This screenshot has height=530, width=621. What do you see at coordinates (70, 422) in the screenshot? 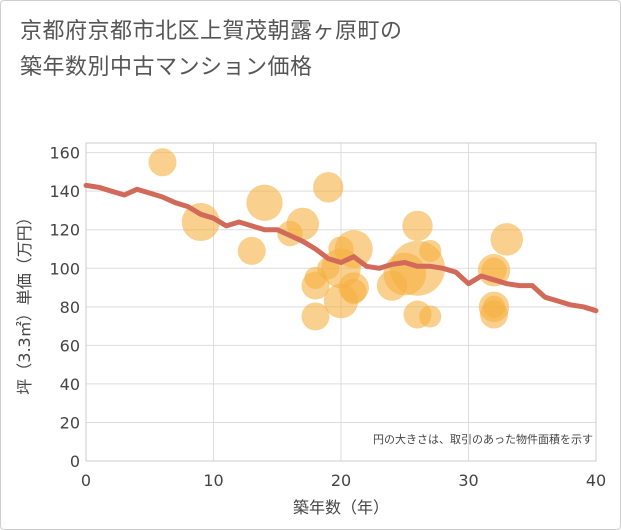
I see `y-tick-label: 20` at bounding box center [70, 422].